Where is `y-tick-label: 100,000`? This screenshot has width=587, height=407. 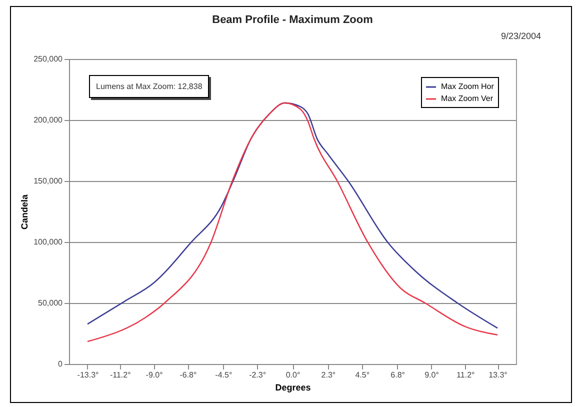
y-tick-label: 100,000 is located at coordinates (49, 242).